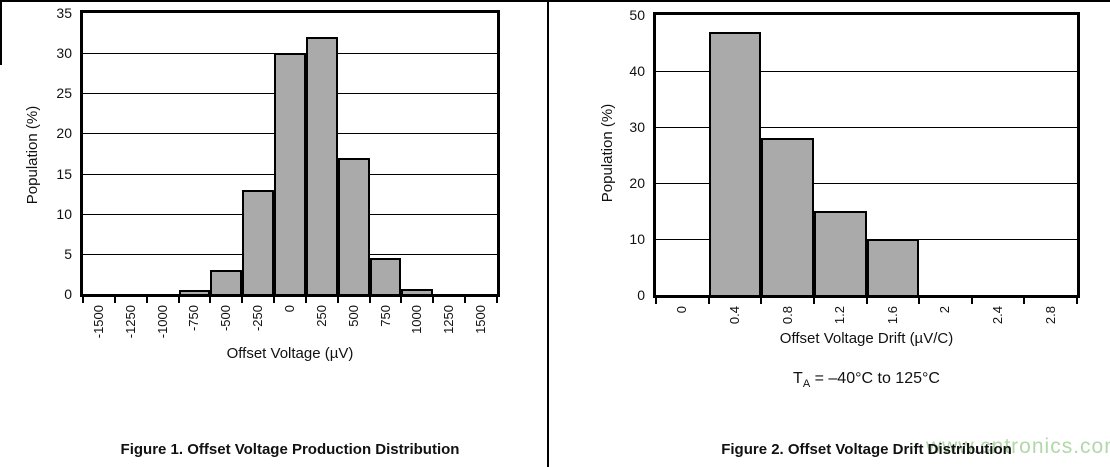 The width and height of the screenshot is (1110, 467). I want to click on x-tick-label: -500, so click(226, 318).